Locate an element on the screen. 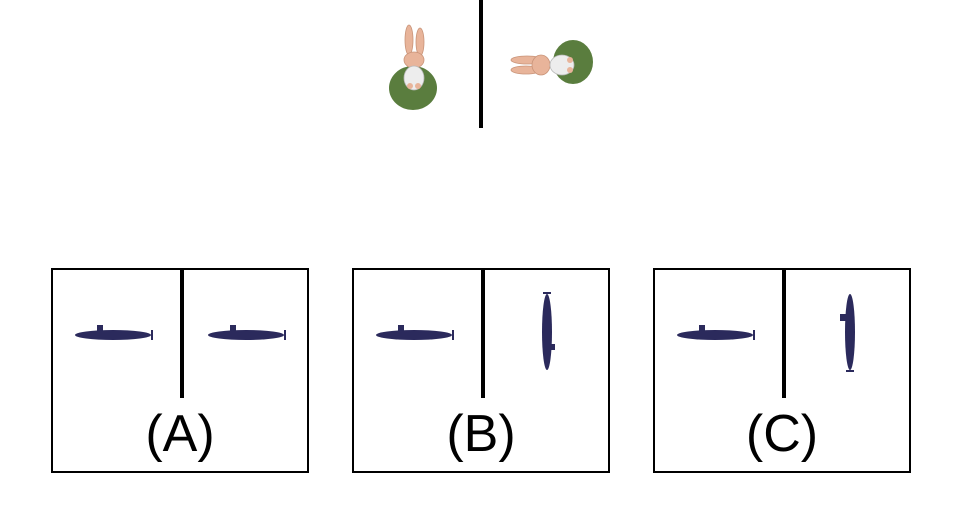 The image size is (963, 526). option-c-panel: (C) is located at coordinates (782, 370).